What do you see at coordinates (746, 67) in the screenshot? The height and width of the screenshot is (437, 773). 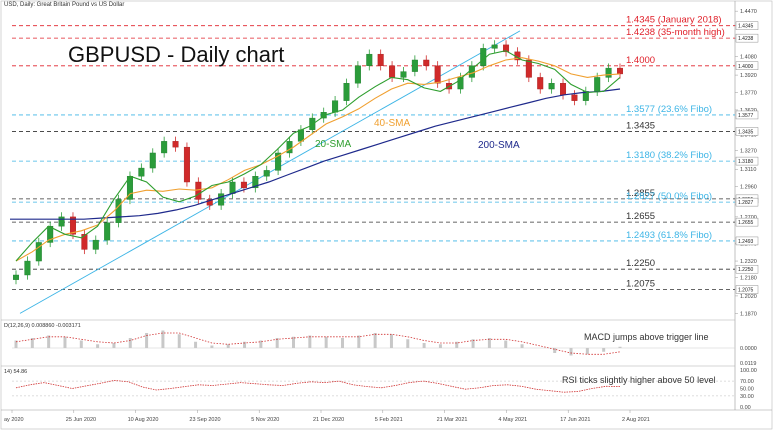 I see `level-axis-value: 1.4000` at bounding box center [746, 67].